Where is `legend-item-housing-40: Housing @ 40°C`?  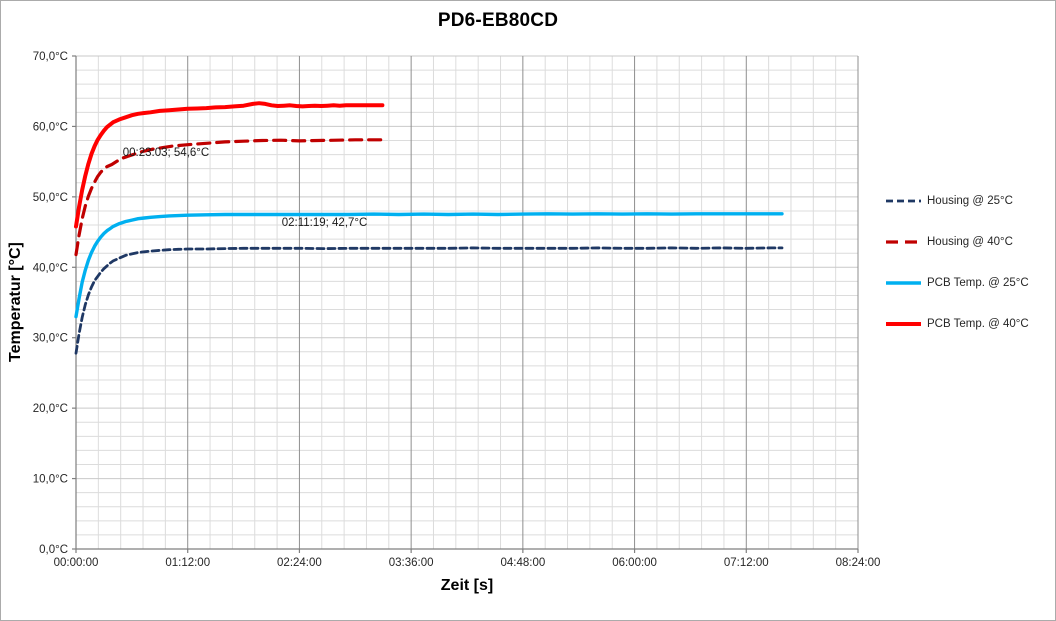
legend-item-housing-40: Housing @ 40°C is located at coordinates (957, 242).